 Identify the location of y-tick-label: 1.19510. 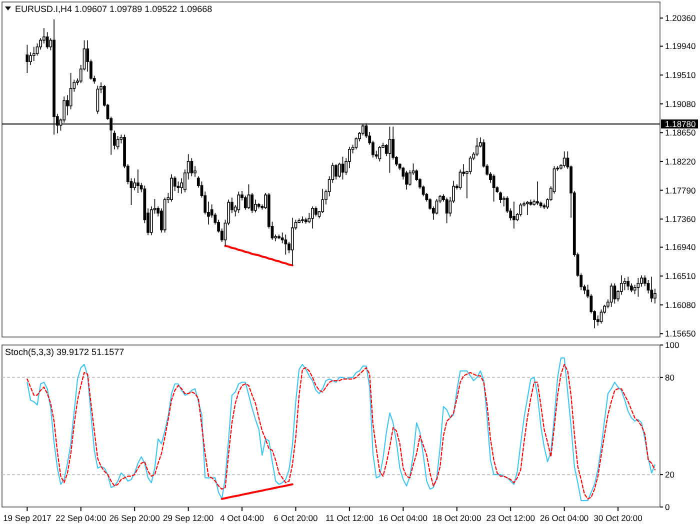
(680, 75).